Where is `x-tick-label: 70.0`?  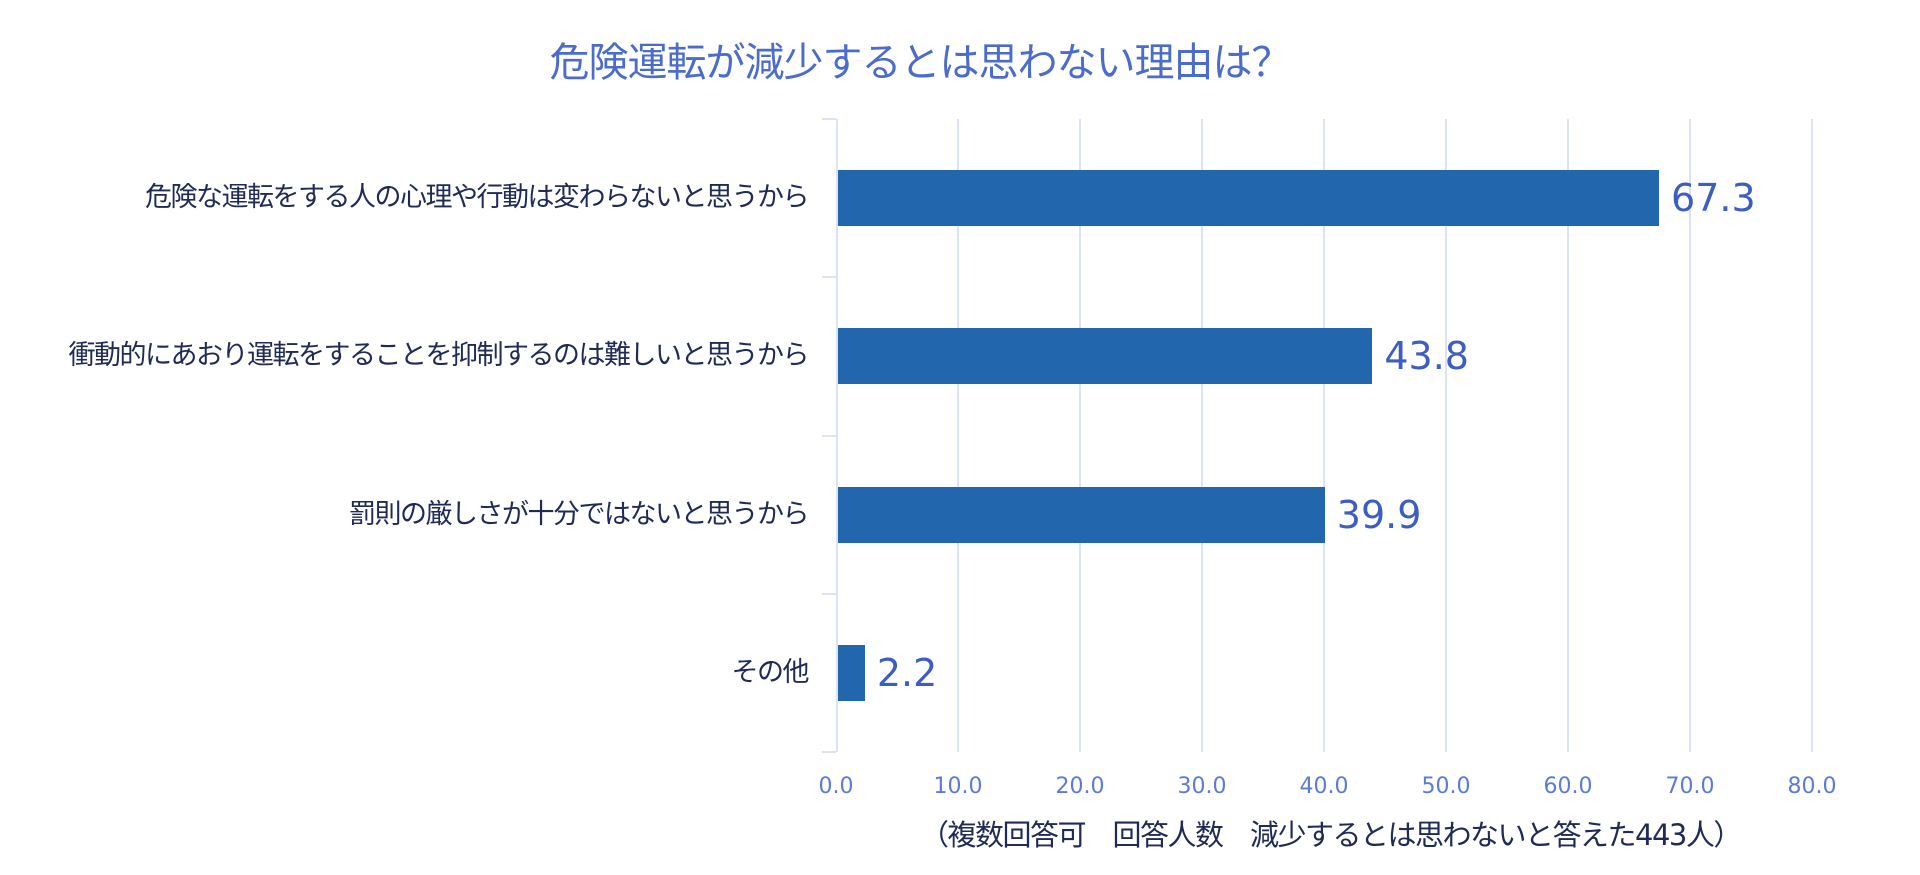
x-tick-label: 70.0 is located at coordinates (1690, 786).